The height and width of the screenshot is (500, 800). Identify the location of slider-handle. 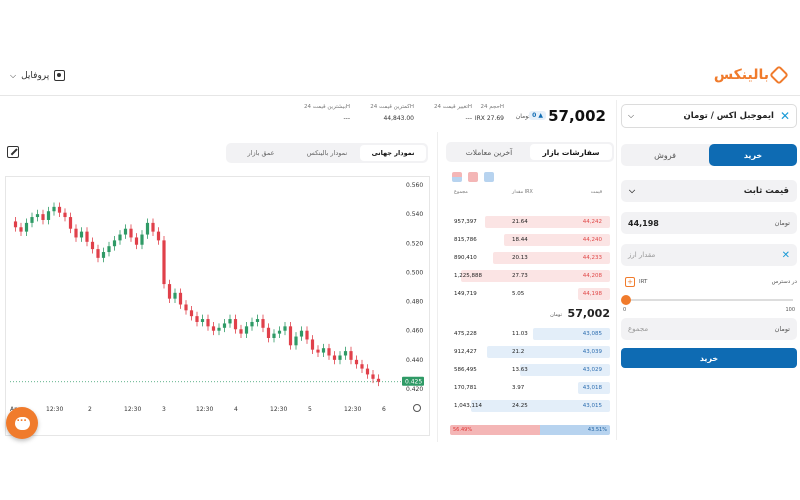
(626, 300).